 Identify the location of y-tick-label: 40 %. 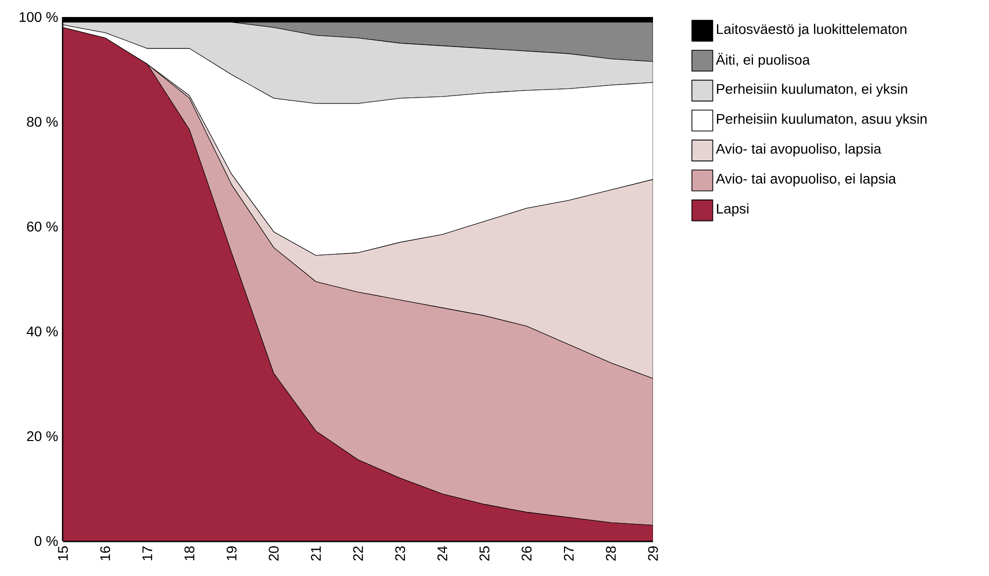
(42, 331).